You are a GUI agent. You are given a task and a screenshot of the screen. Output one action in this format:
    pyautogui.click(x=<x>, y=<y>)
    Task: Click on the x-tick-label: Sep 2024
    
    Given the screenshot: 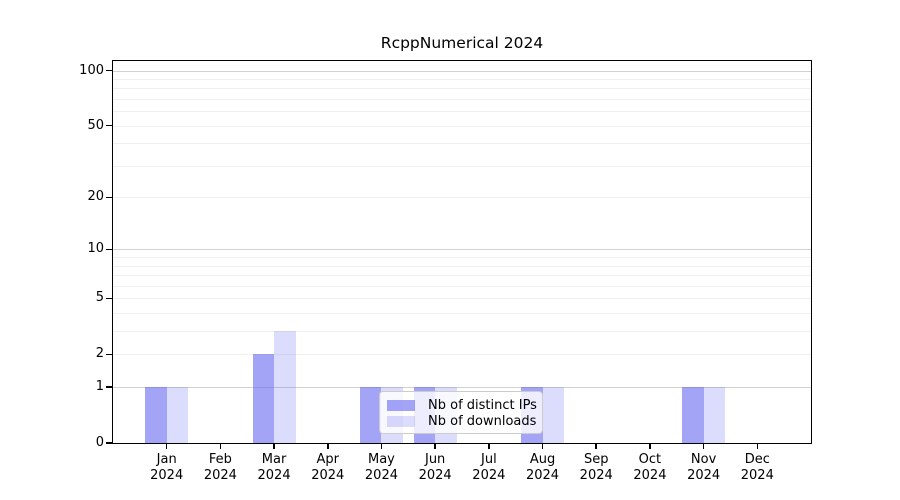 What is the action you would take?
    pyautogui.click(x=596, y=467)
    